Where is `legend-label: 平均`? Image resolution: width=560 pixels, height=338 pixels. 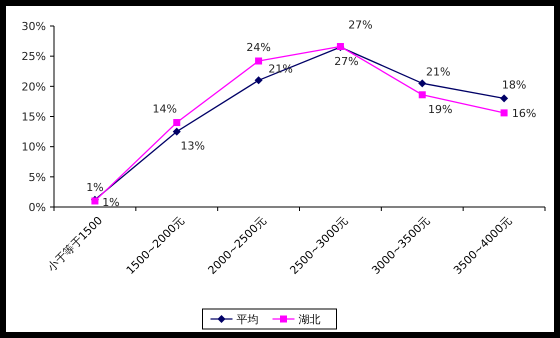 legend-label: 平均 is located at coordinates (247, 319).